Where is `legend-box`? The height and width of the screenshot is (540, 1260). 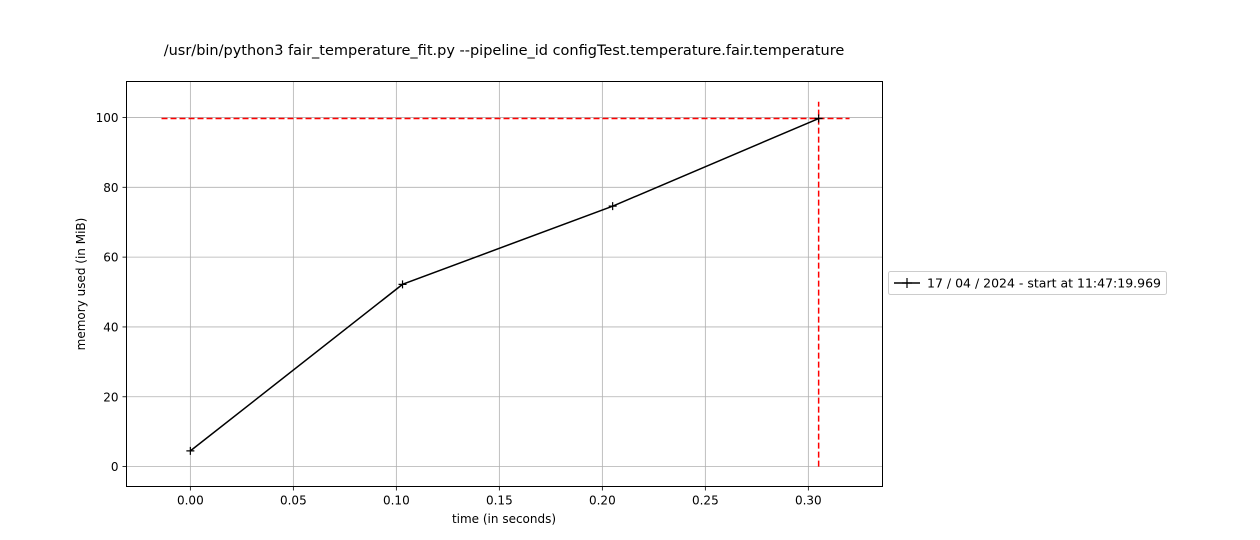
legend-box is located at coordinates (1027, 283).